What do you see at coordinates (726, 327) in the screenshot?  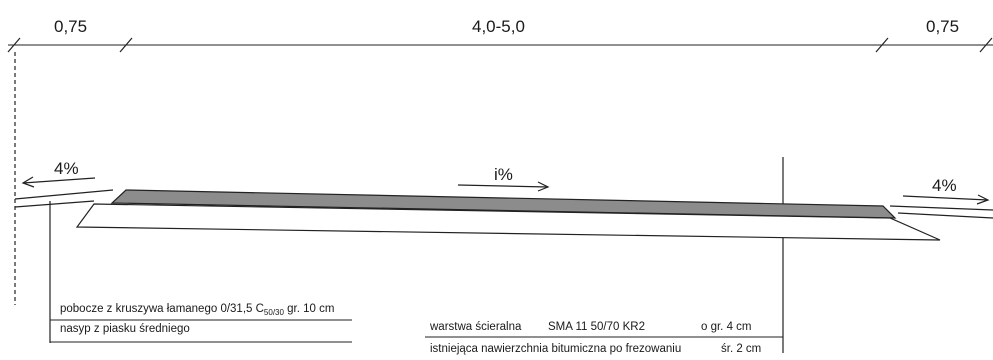 I see `note-right-layer1-thickness: o gr. 4 cm` at bounding box center [726, 327].